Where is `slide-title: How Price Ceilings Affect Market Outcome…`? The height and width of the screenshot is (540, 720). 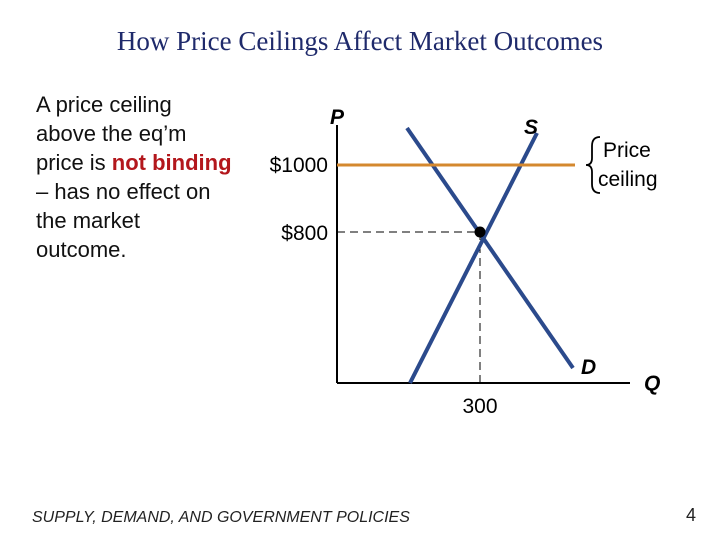
slide-title: How Price Ceilings Affect Market Outcome… is located at coordinates (360, 41).